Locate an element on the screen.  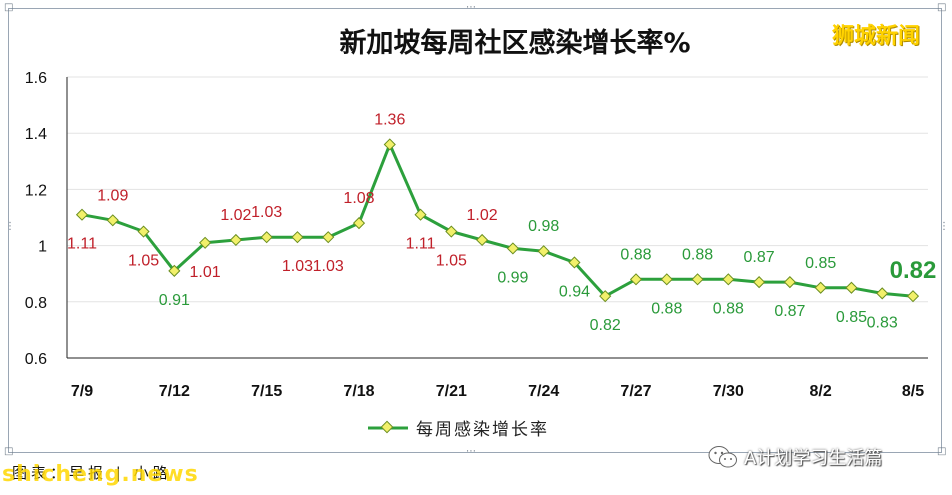
data-label: 0.83 is located at coordinates (882, 322).